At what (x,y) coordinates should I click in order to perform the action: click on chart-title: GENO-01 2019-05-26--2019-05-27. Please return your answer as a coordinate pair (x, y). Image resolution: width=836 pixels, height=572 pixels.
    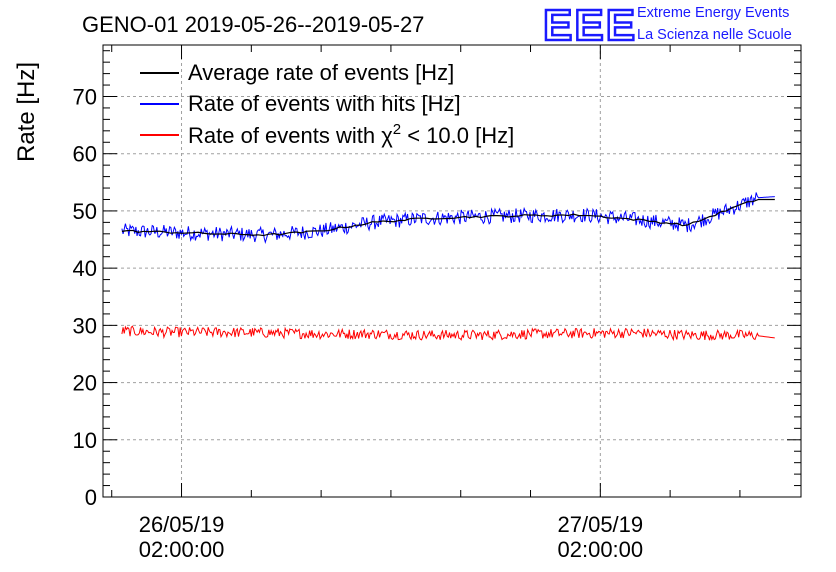
    Looking at the image, I should click on (253, 24).